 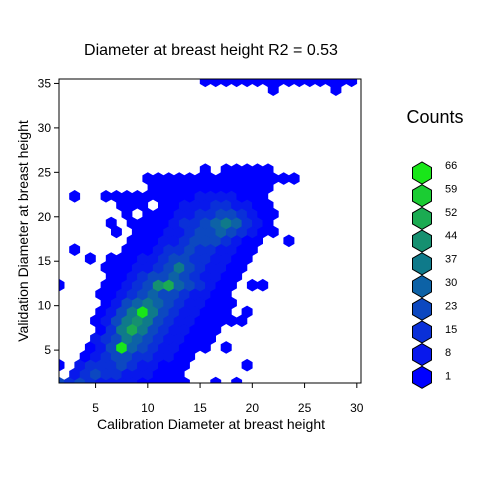 I want to click on legend-label: 30, so click(x=451, y=283).